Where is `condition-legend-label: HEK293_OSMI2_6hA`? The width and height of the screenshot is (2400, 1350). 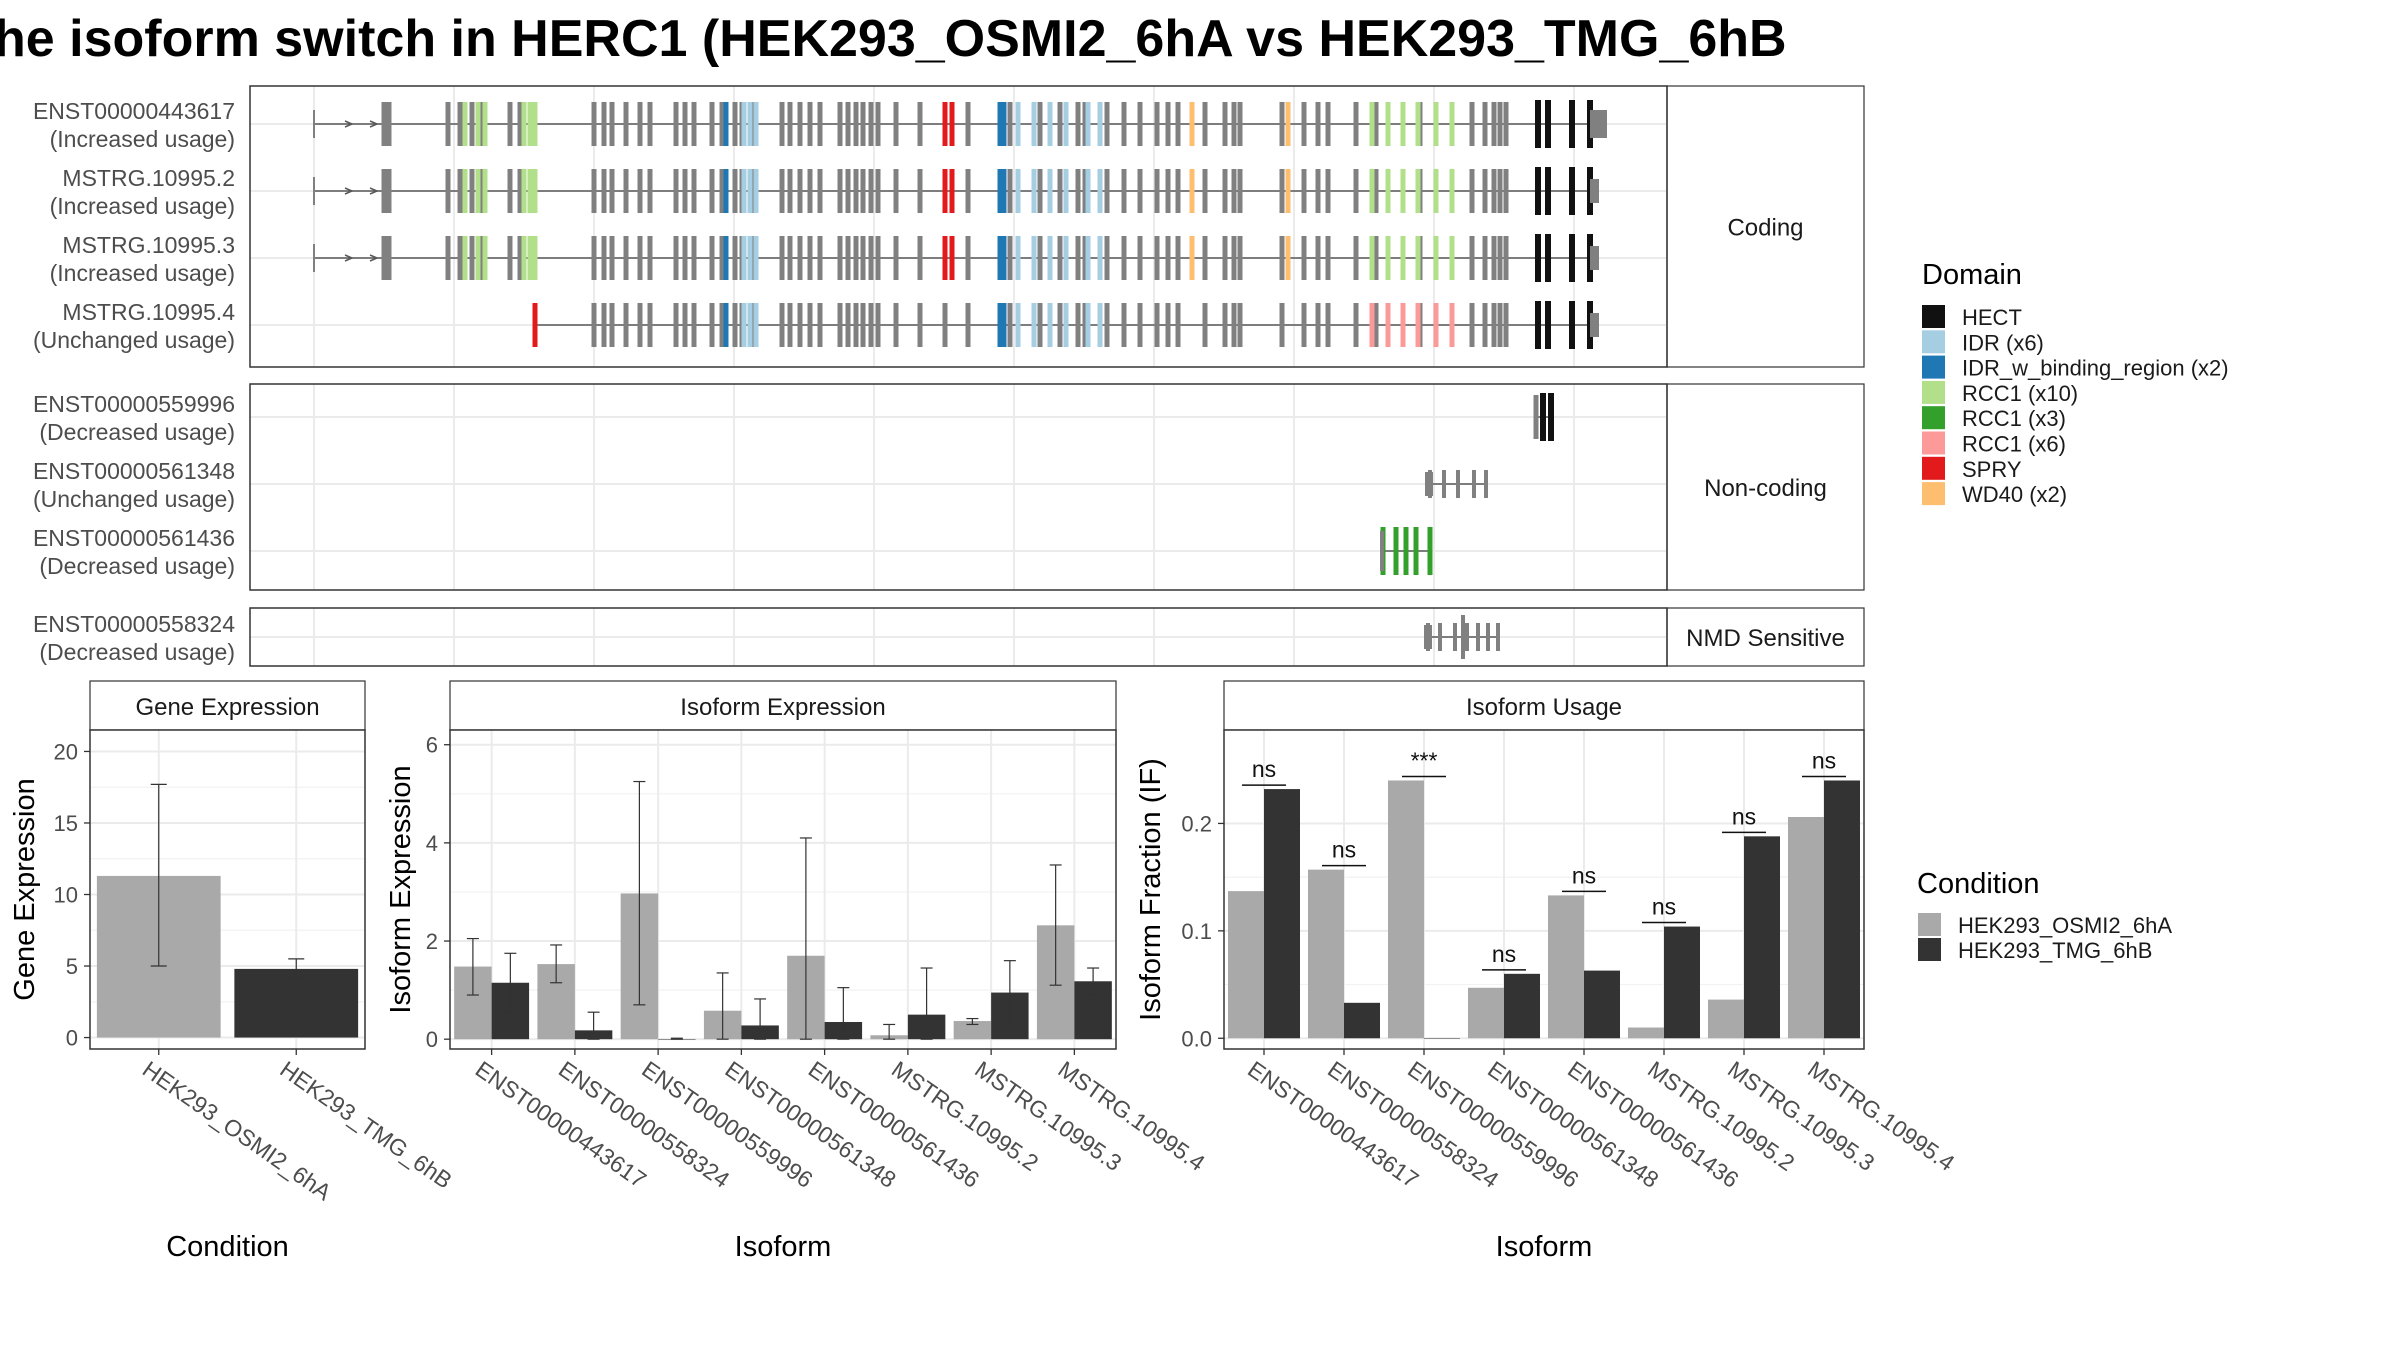
condition-legend-label: HEK293_OSMI2_6hA is located at coordinates (2065, 925).